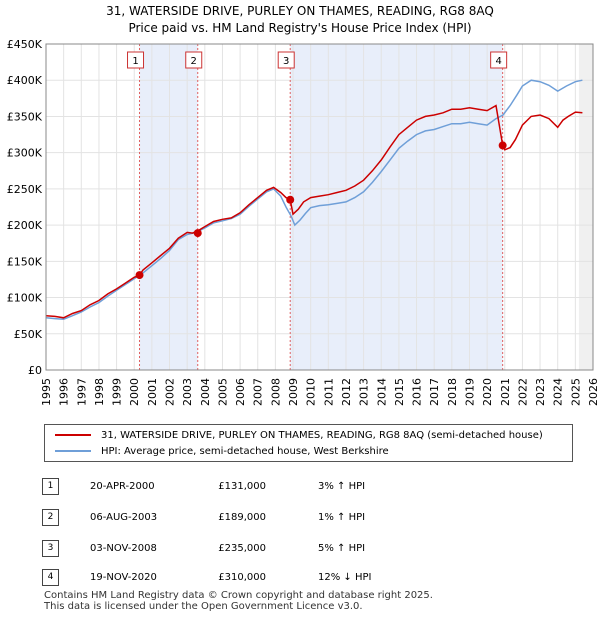 This screenshot has height=620, width=600. Describe the element at coordinates (123, 577) in the screenshot. I see `row-date: 19-NOV-2020` at that location.